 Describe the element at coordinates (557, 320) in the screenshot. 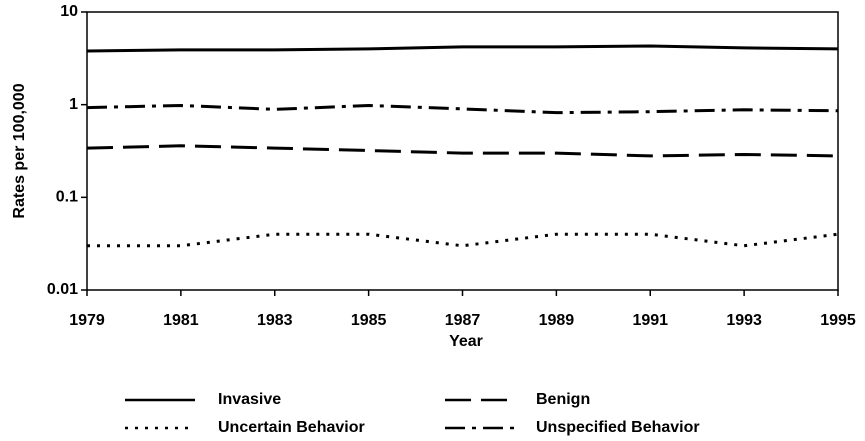

I see `x-tick-label: 1989` at that location.